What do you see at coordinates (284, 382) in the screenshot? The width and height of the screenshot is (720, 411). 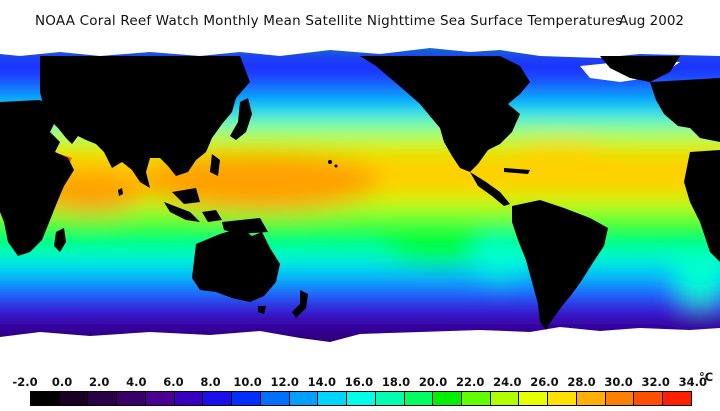 I see `legend-tick-label: 12.0` at bounding box center [284, 382].